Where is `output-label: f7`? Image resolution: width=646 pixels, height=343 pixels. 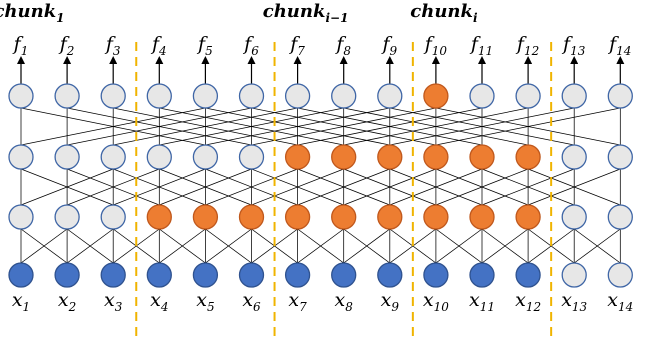 output-label: f7 is located at coordinates (296, 45).